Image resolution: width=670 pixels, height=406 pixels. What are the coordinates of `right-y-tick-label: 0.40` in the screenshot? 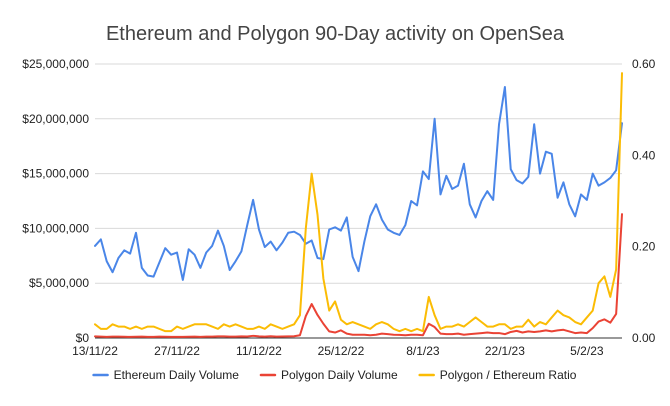 It's located at (644, 155).